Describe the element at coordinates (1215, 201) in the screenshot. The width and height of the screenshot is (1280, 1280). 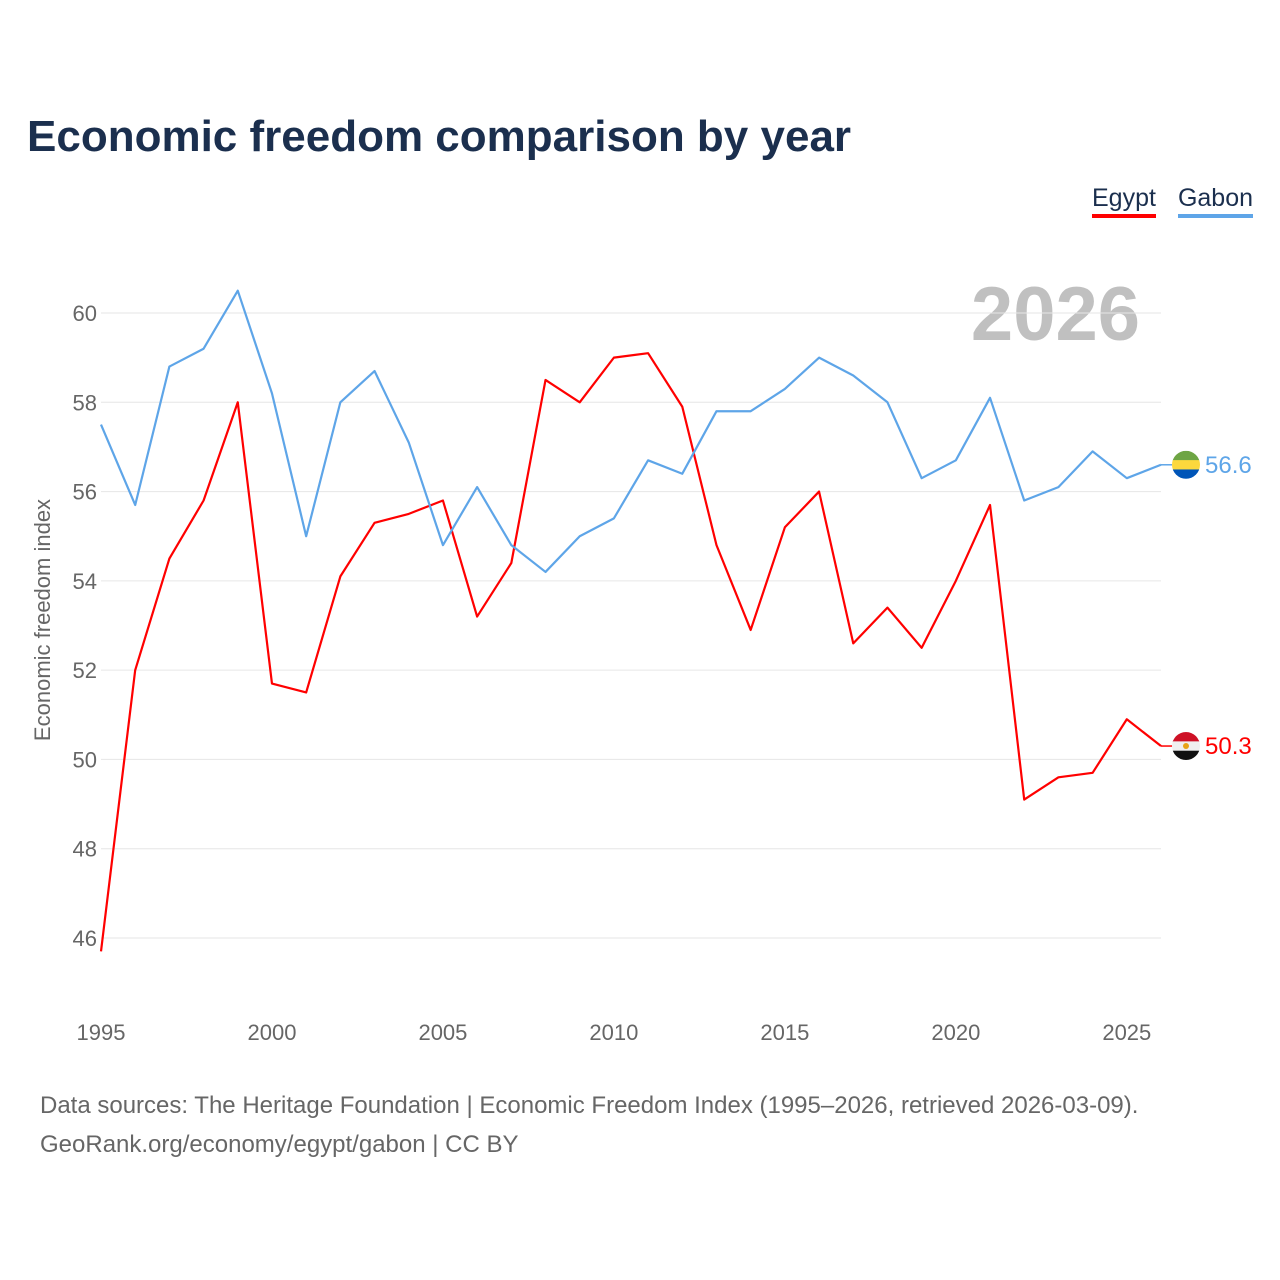
I see `legend-gabon: Gabon` at that location.